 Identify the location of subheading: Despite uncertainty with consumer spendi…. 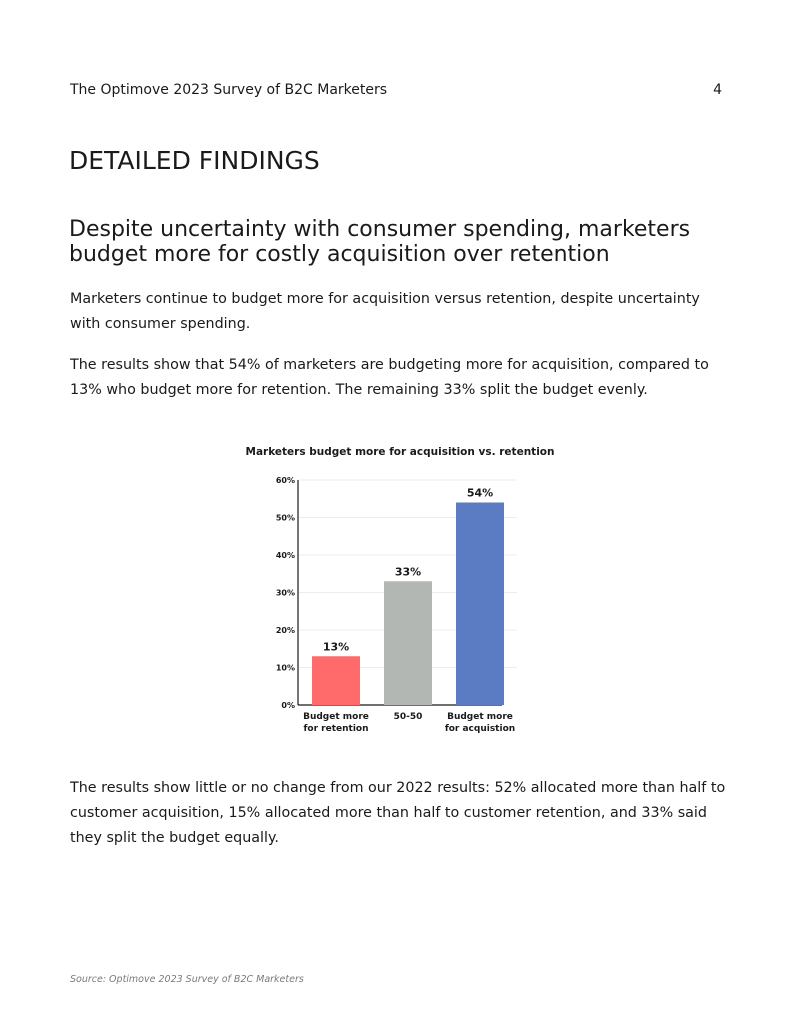
(380, 242).